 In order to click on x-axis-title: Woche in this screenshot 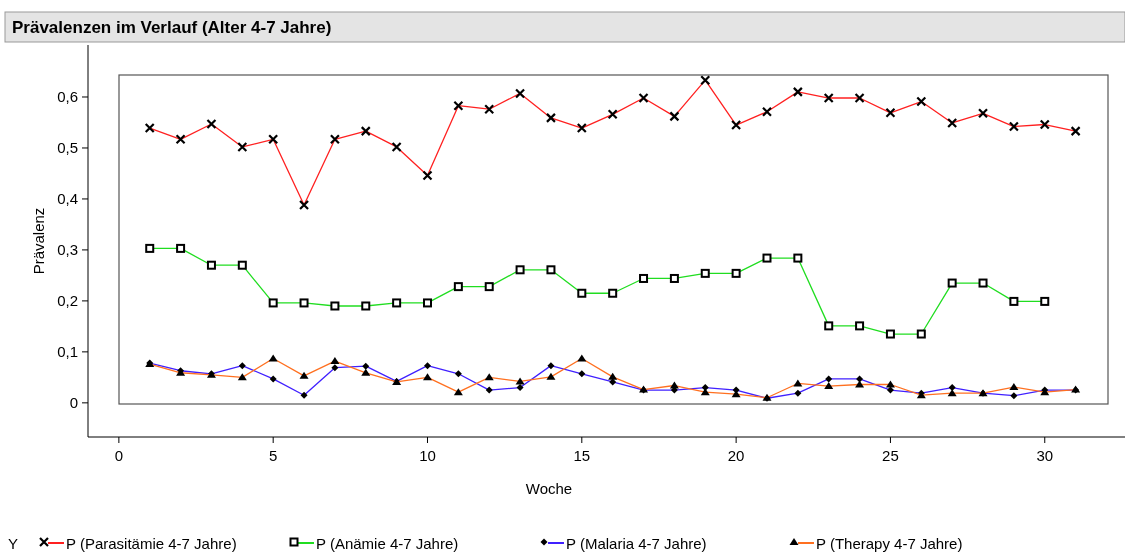, I will do `click(549, 488)`.